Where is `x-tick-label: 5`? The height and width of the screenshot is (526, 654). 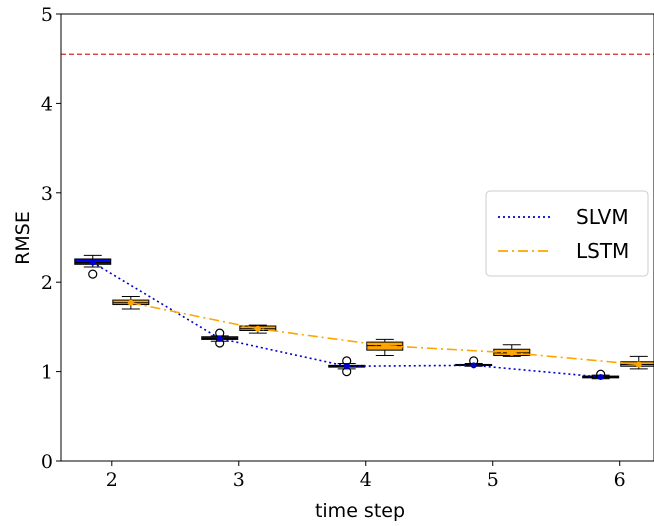 x-tick-label: 5 is located at coordinates (493, 480).